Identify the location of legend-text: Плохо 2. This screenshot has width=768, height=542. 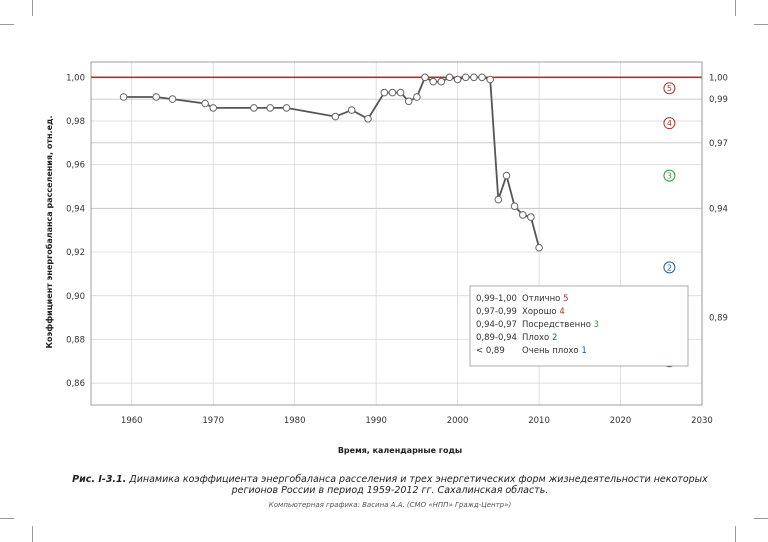
(539, 338).